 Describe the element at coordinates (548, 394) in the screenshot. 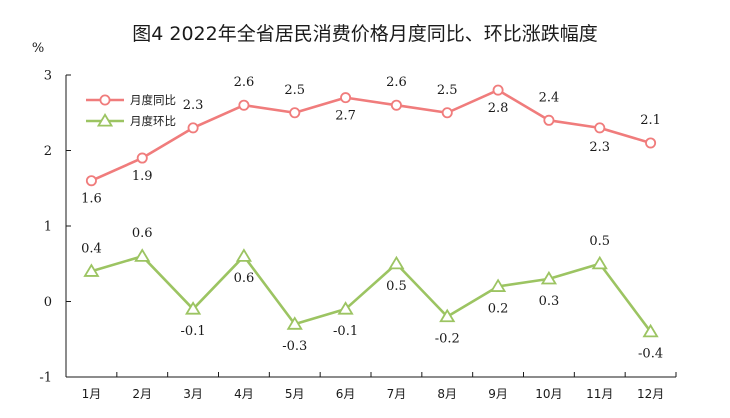

I see `x-tick-label: 10月` at that location.